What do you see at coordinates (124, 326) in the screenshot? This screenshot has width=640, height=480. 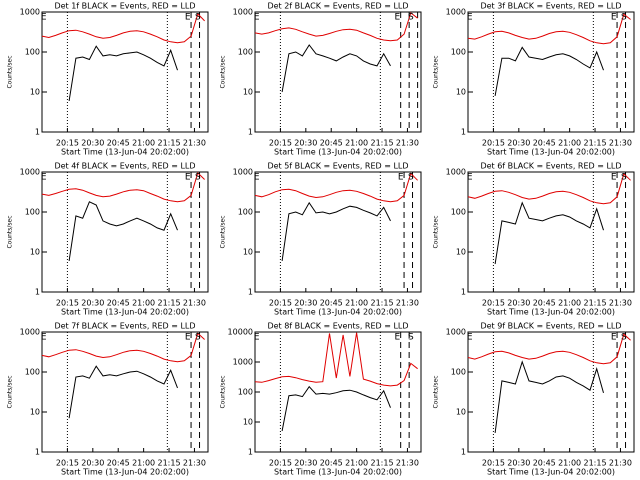 I see `chart-title: Det 7f BLACK = Events, RED = LLD` at bounding box center [124, 326].